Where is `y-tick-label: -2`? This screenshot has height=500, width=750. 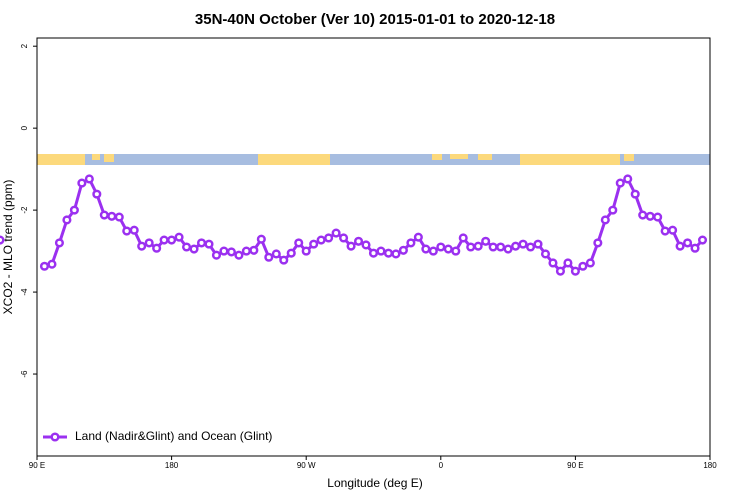 y-tick-label: -2 is located at coordinates (24, 210).